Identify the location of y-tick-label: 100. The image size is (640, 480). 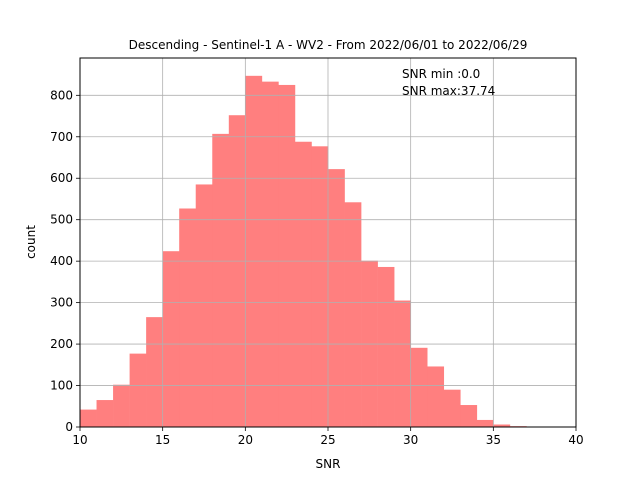
(61, 386).